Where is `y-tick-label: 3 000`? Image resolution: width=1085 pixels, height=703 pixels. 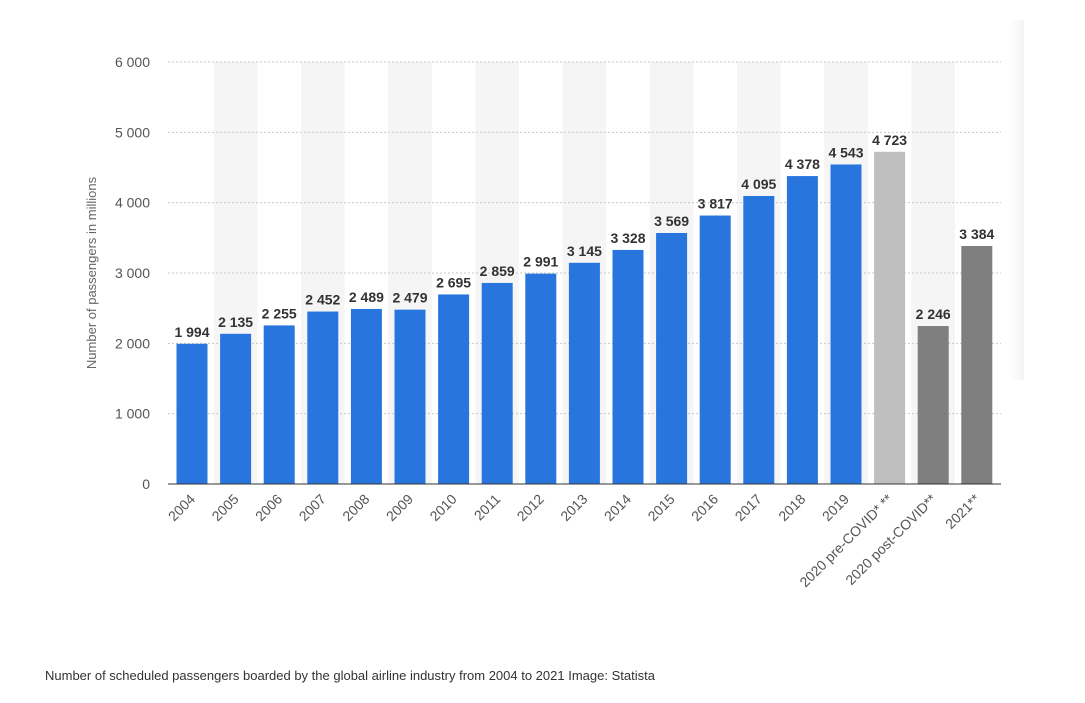
y-tick-label: 3 000 is located at coordinates (132, 273).